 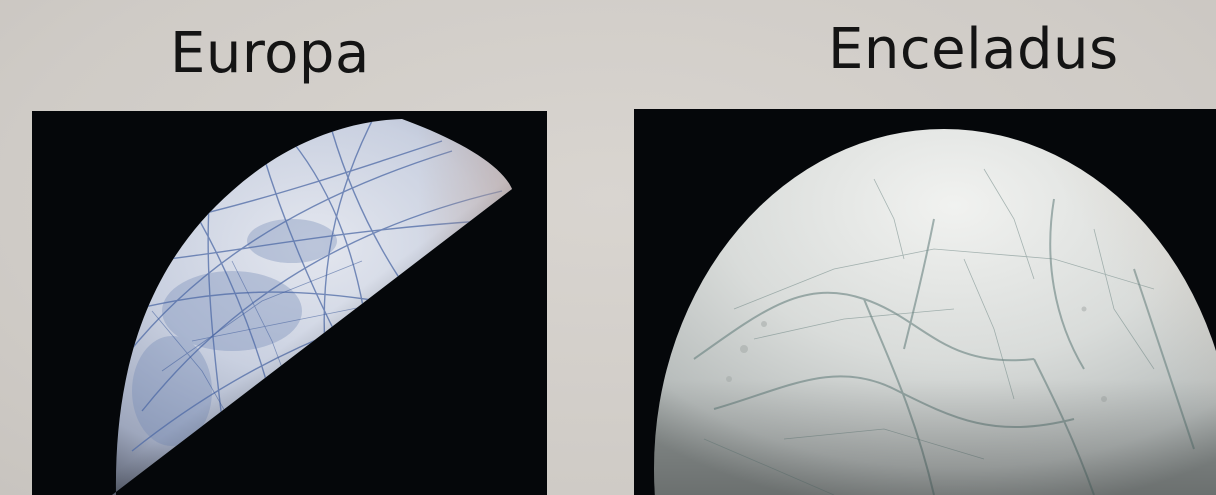 I want to click on europa-title: Europa, so click(x=270, y=53).